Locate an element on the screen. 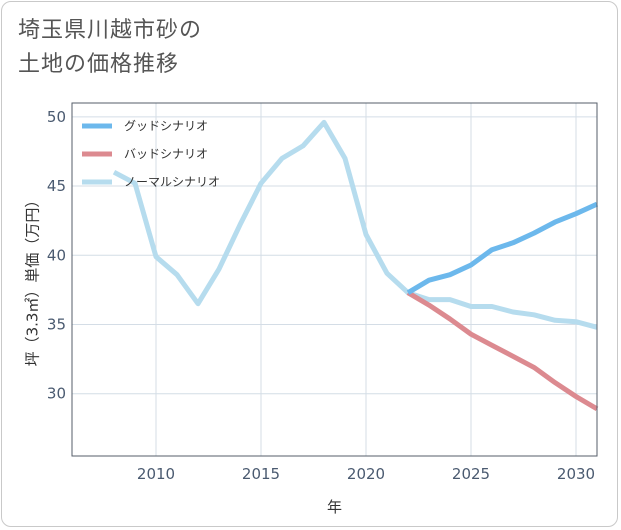 The width and height of the screenshot is (621, 530). legend-label: バッドシナリオ is located at coordinates (166, 154).